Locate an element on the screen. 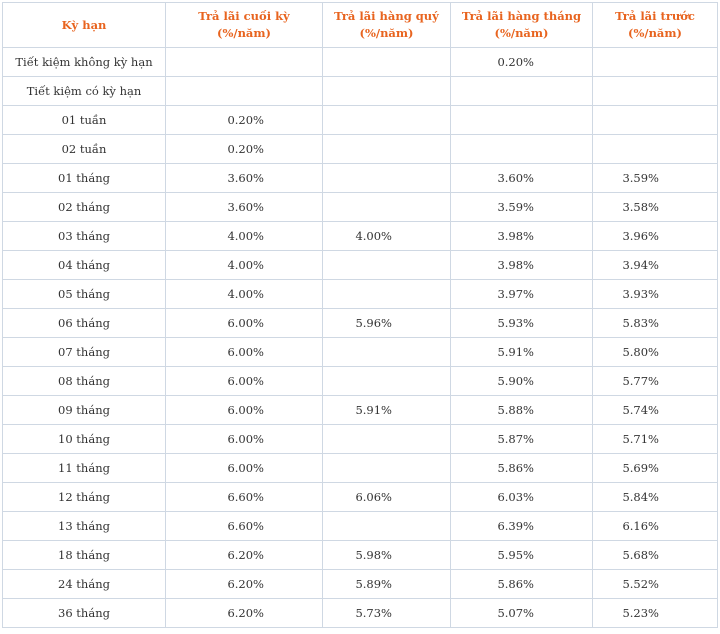 The height and width of the screenshot is (634, 720). quarterly-rate-cell: 5.89% is located at coordinates (386, 584).